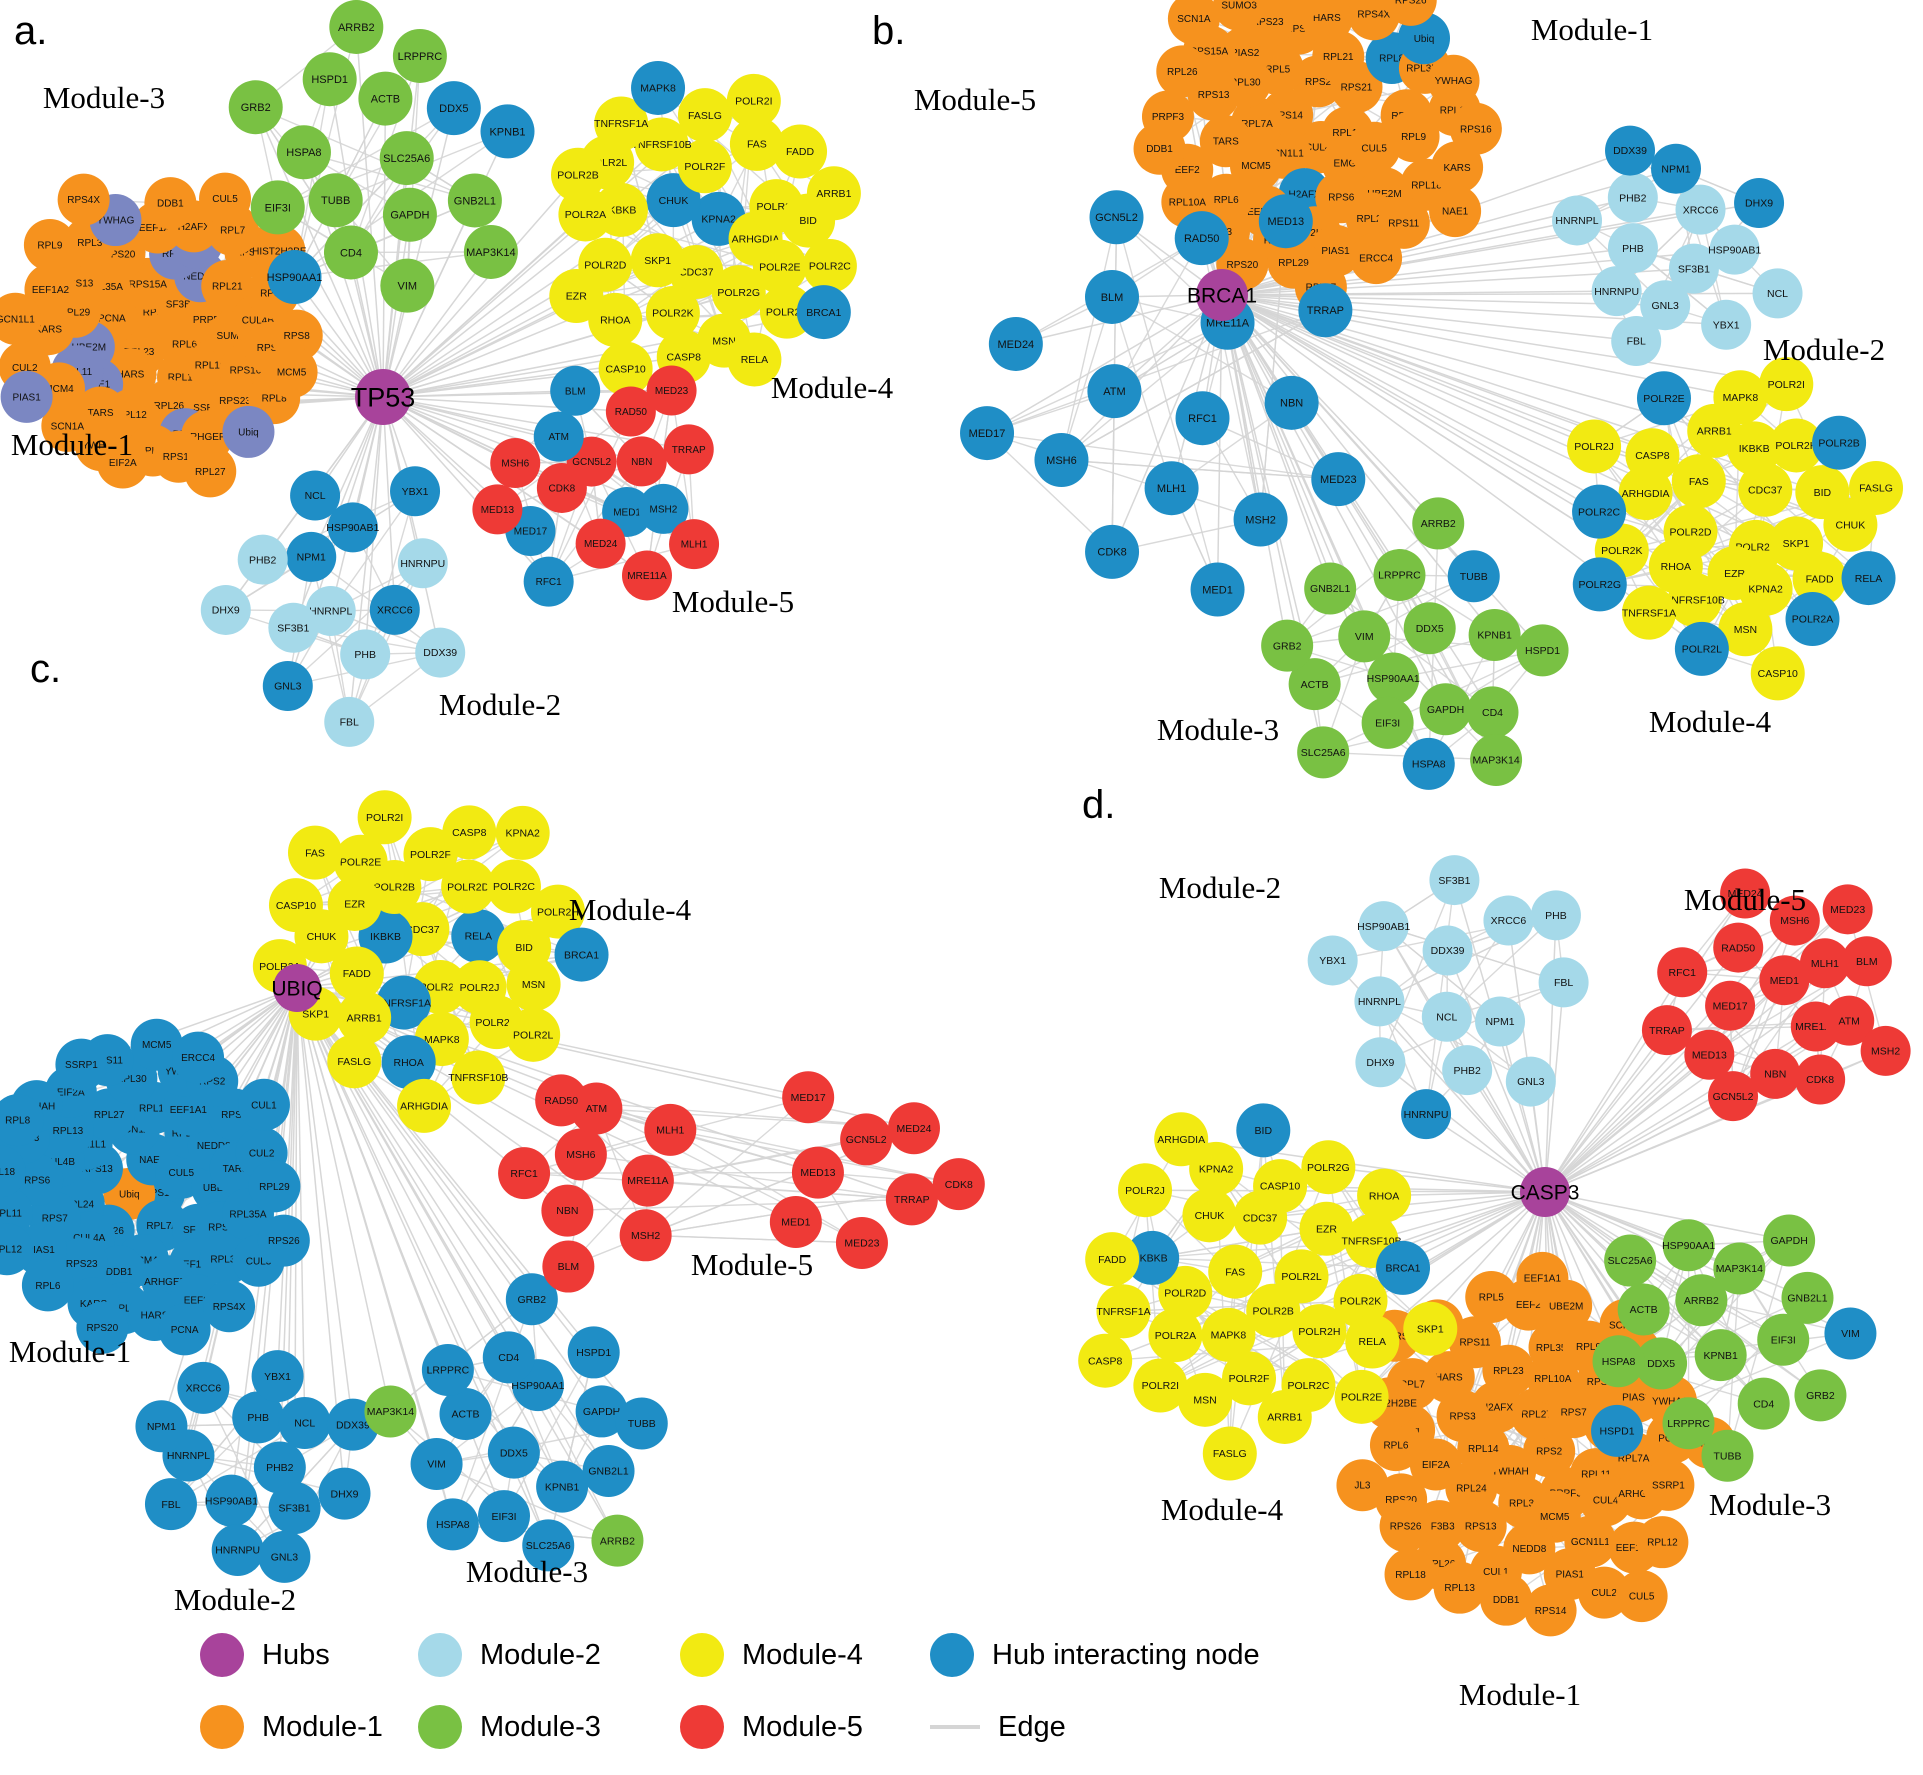 The height and width of the screenshot is (1775, 1923). I want to click on node-MAPK8: MAPK8, so click(658, 87).